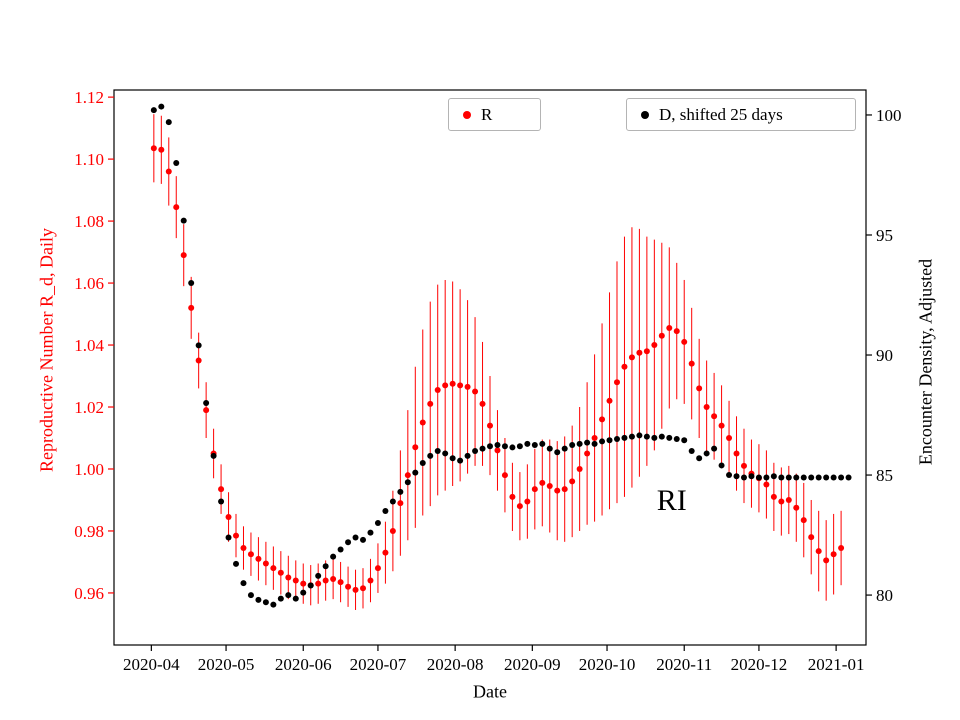  Describe the element at coordinates (89, 531) in the screenshot. I see `y-left-tick-label: 0.98` at that location.